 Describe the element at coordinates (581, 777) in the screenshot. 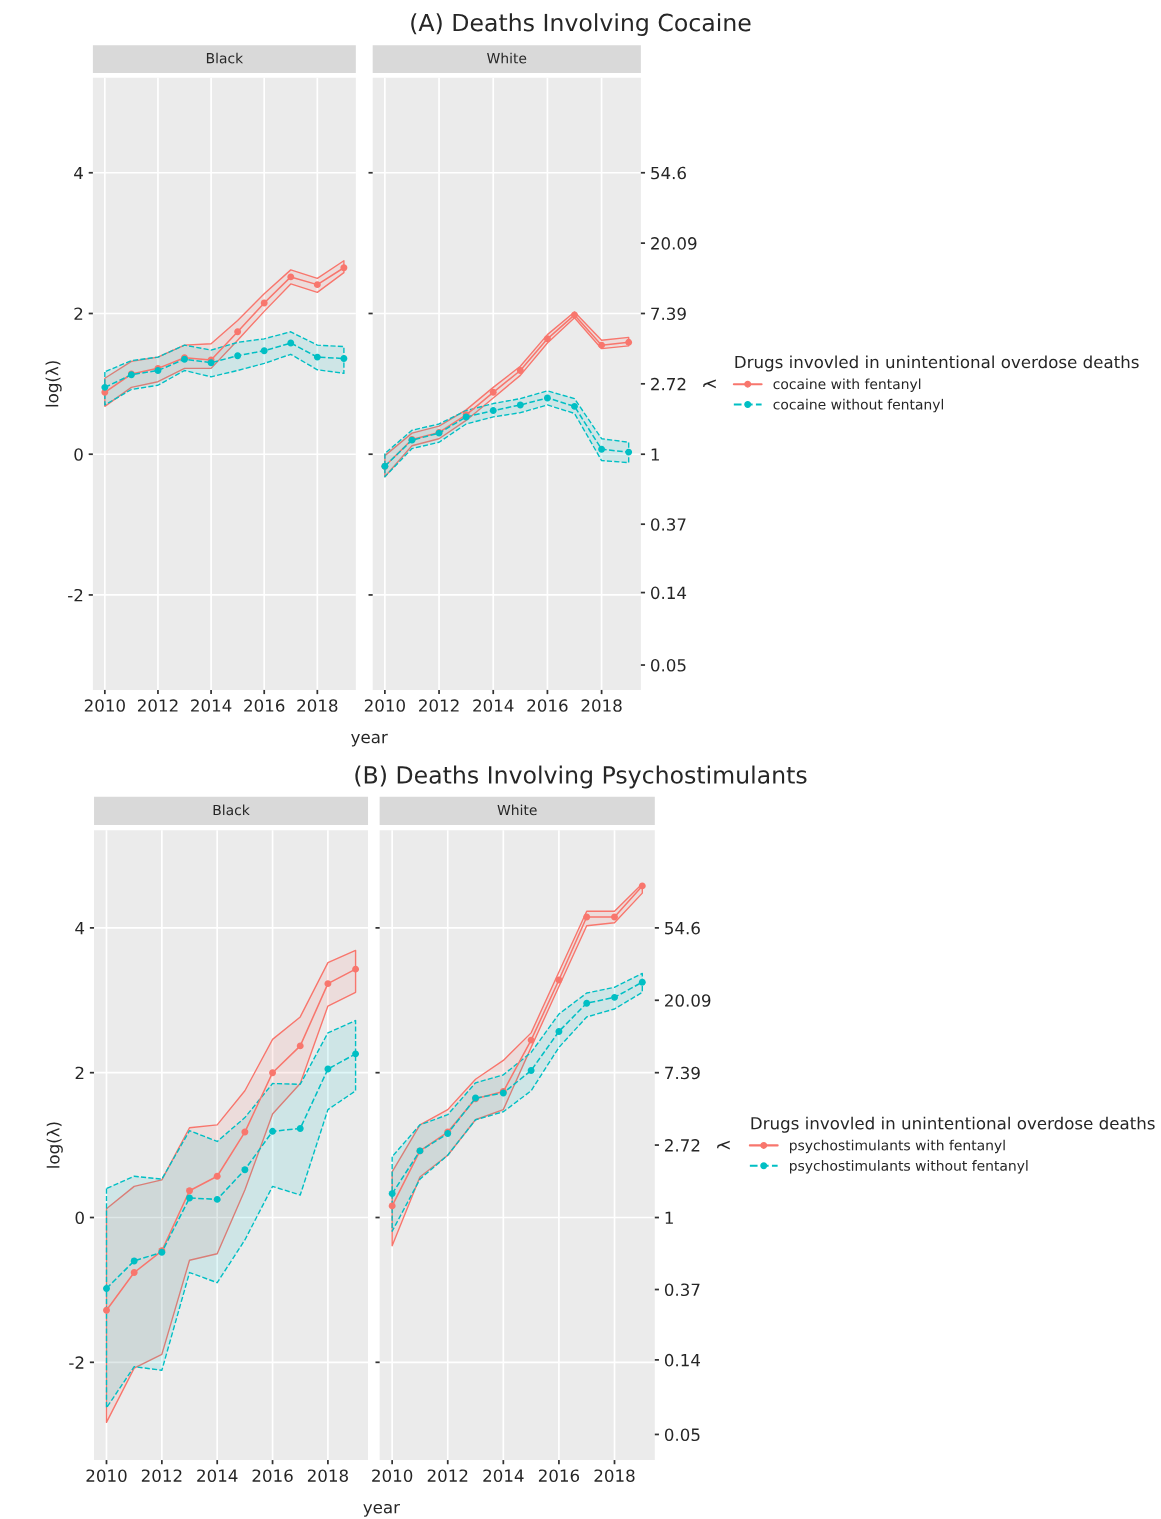

I see `chart-title: (B) Deaths Involving Psychostimulants` at that location.